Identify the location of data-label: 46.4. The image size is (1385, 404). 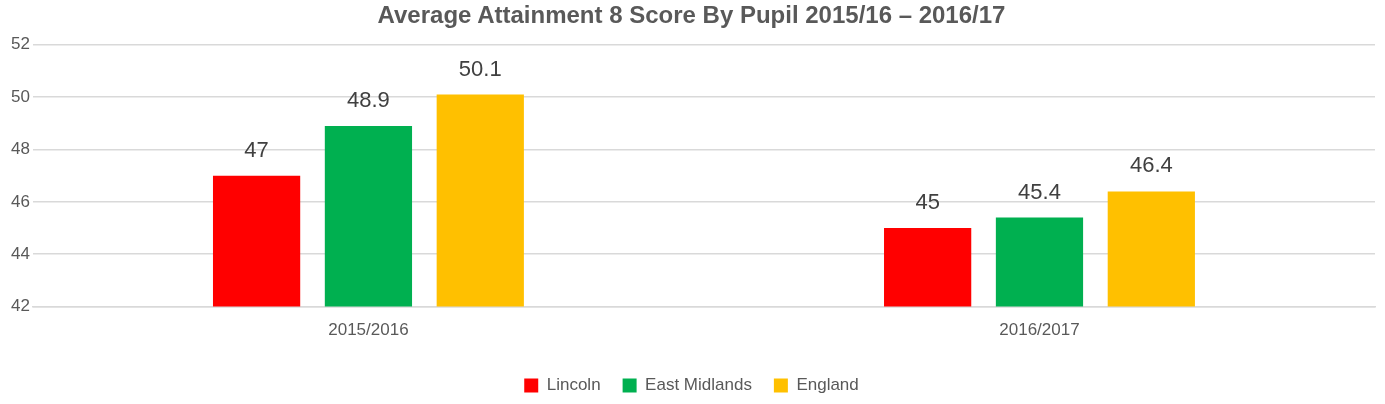
(1151, 165).